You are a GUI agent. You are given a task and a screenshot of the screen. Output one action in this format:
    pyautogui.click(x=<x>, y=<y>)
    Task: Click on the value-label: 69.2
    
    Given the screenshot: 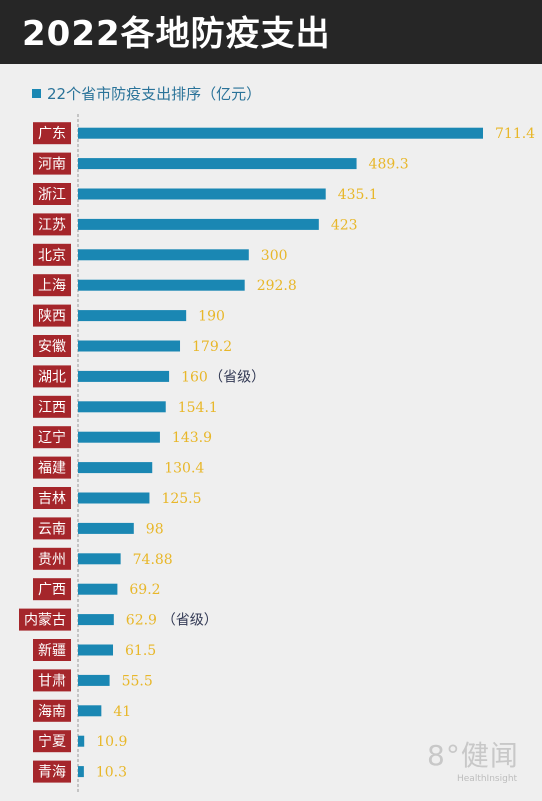 What is the action you would take?
    pyautogui.click(x=144, y=590)
    